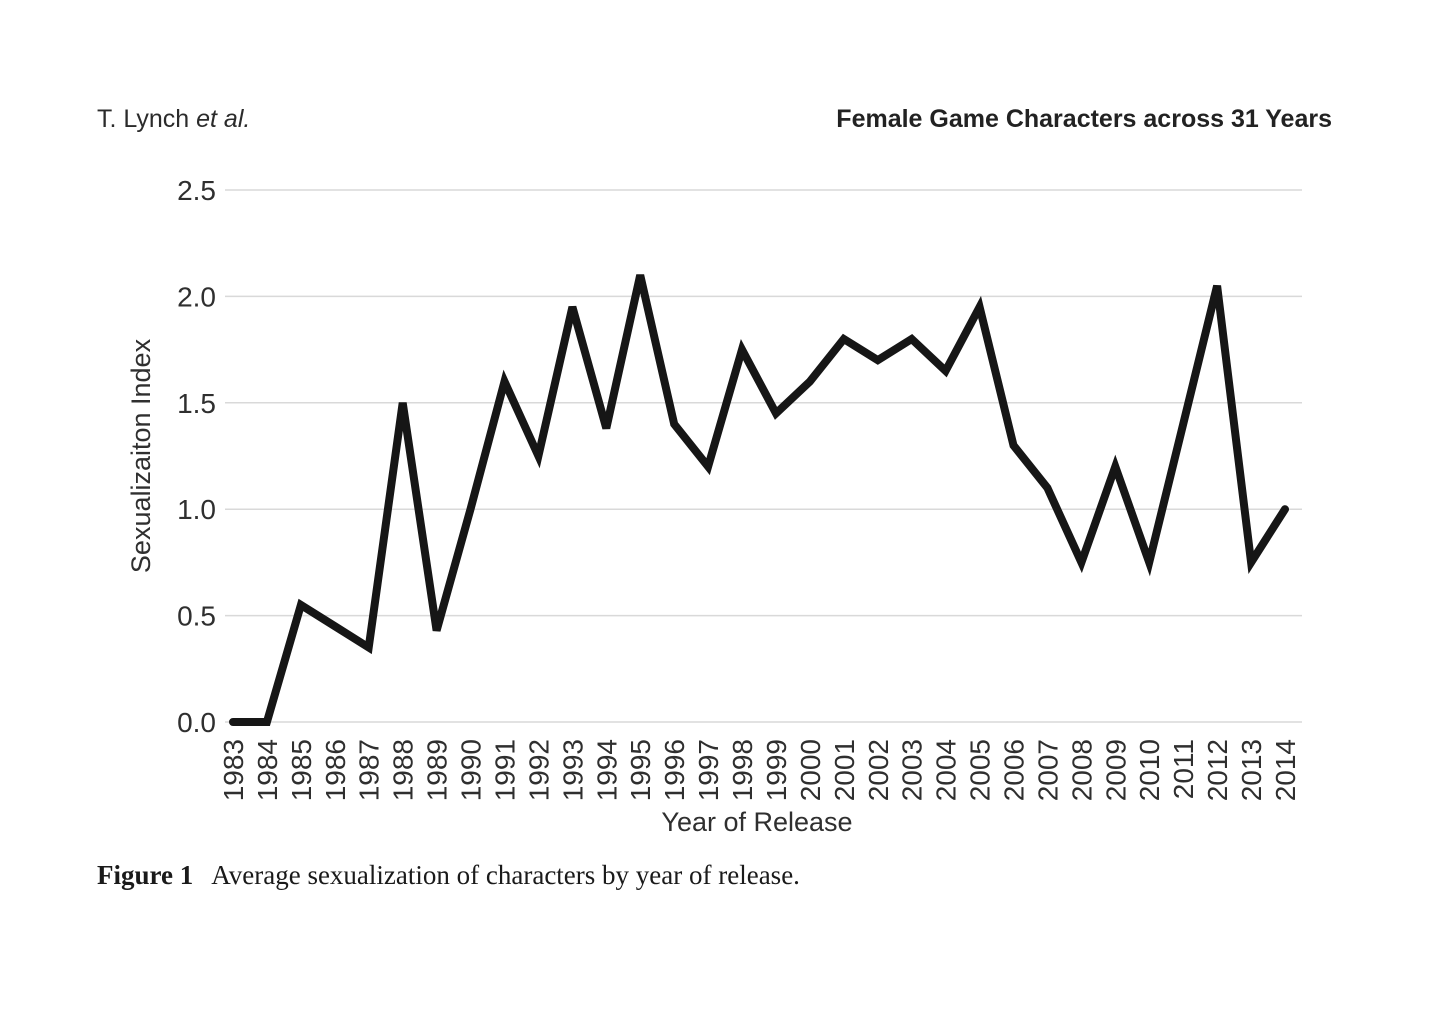  What do you see at coordinates (912, 770) in the screenshot?
I see `x-tick-label: 2003` at bounding box center [912, 770].